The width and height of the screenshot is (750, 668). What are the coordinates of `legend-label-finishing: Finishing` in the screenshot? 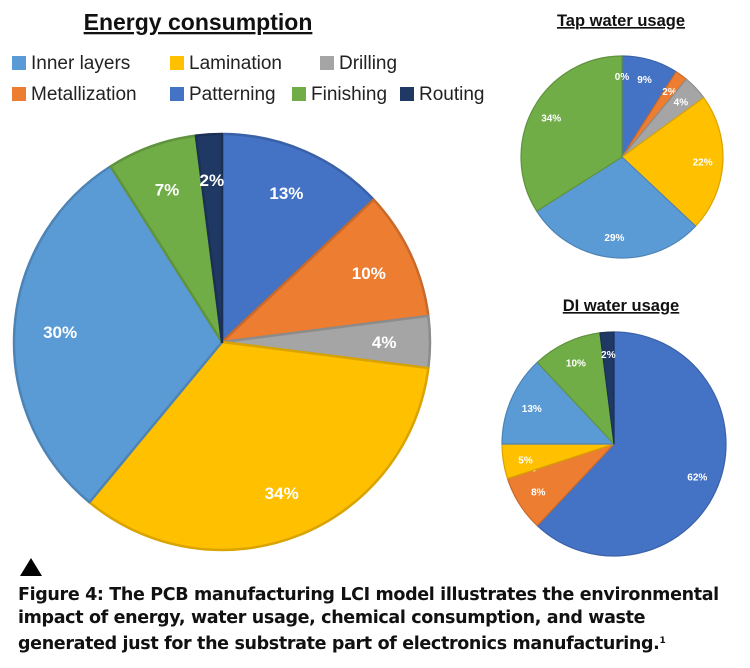 It's located at (349, 94).